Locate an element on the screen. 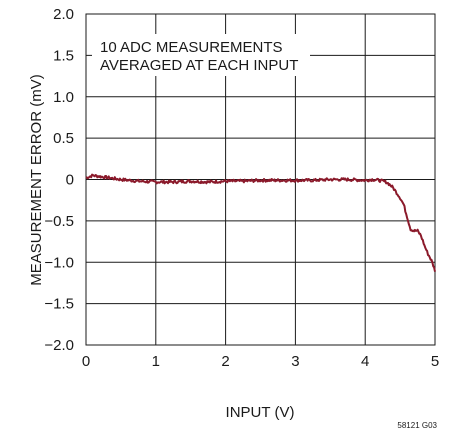 The image size is (449, 435). y-tick-label: −1.5 is located at coordinates (59, 304).